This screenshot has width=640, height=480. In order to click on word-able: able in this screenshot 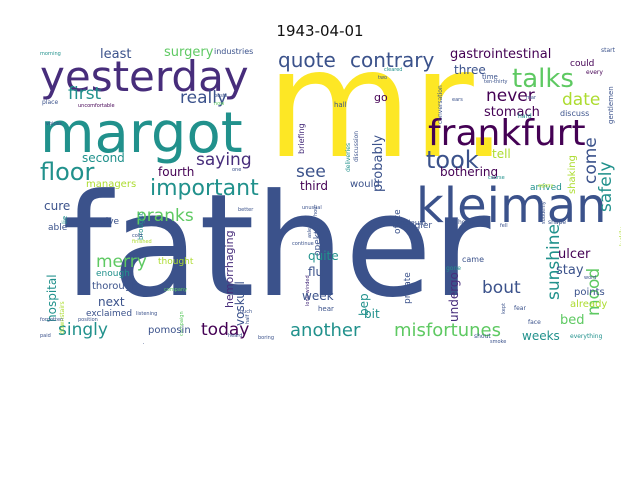, I will do `click(58, 228)`.